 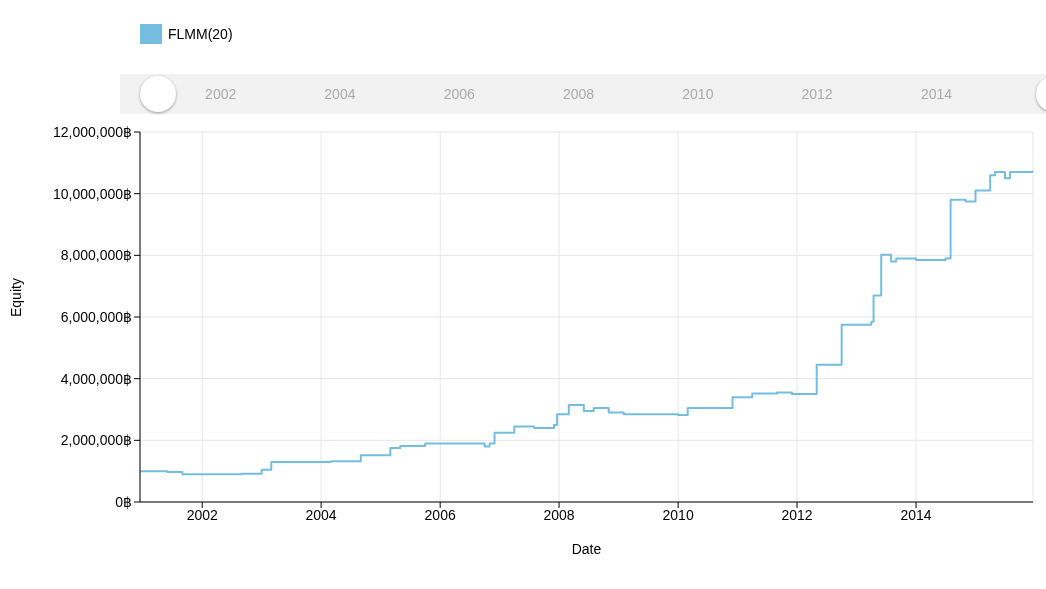 What do you see at coordinates (96, 440) in the screenshot?
I see `y-tick-label: 2,000,000฿` at bounding box center [96, 440].